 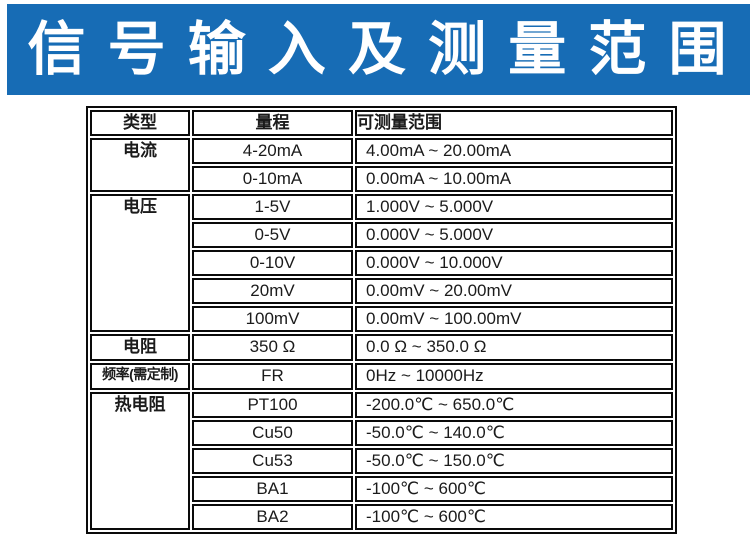 I want to click on table-row: Cu53 -50.0℃ ~ 150.0℃, so click(x=381, y=461).